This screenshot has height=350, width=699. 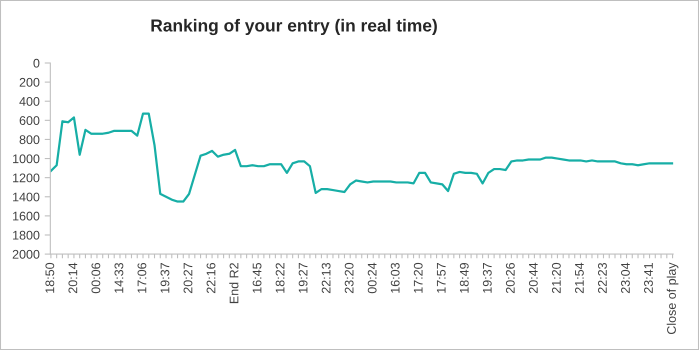 I want to click on y-tick-label: 1800, so click(x=26, y=235).